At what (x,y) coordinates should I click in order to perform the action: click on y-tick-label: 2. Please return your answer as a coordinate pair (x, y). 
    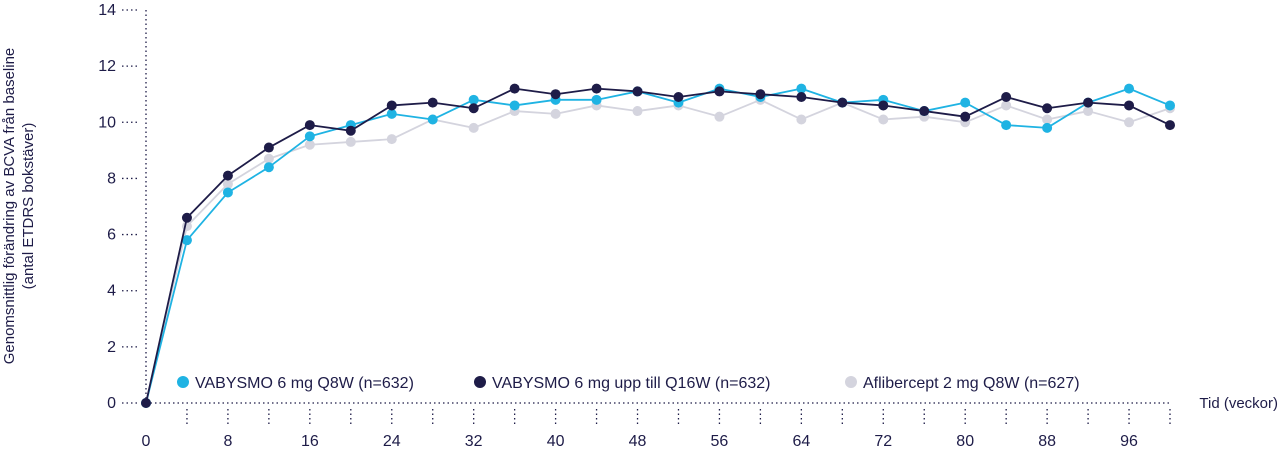
    Looking at the image, I should click on (111, 347).